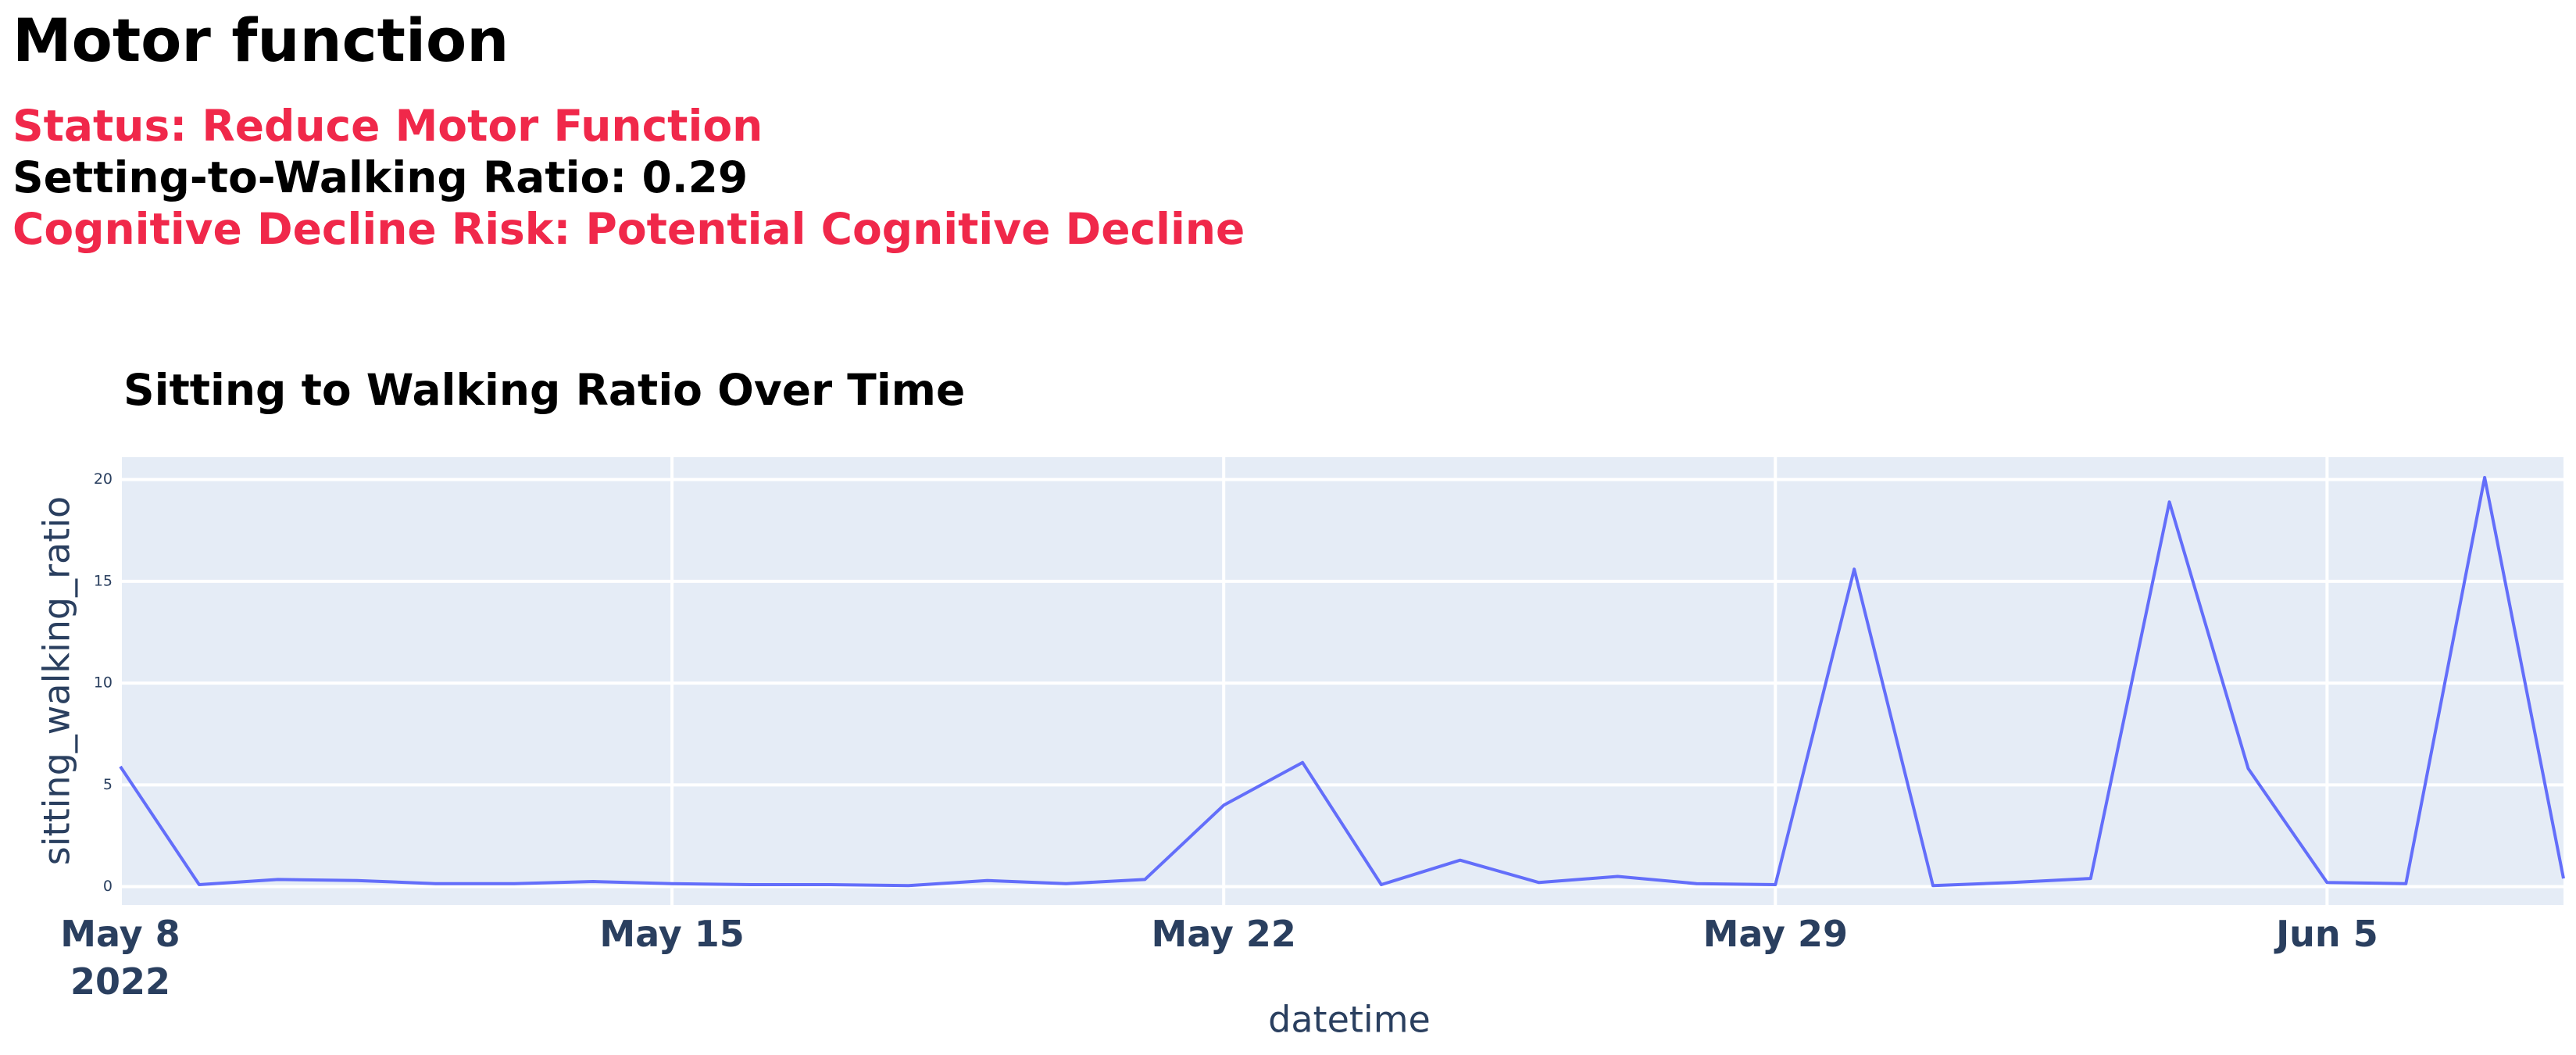 This screenshot has width=2576, height=1055. Describe the element at coordinates (57, 680) in the screenshot. I see `y-axis-title: sitting_walking_ratio` at that location.